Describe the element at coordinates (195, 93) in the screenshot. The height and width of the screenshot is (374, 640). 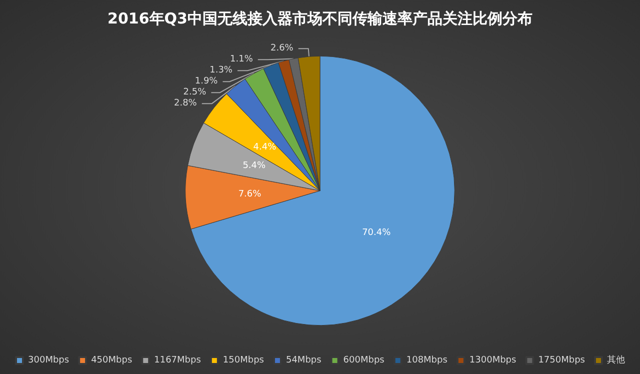
I see `data-label: 2.5%` at that location.